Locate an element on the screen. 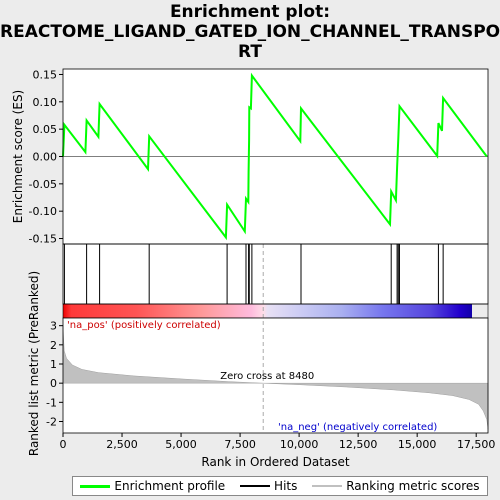  pos-correlated-label: 'na_pos' (positively correlated) is located at coordinates (144, 325).